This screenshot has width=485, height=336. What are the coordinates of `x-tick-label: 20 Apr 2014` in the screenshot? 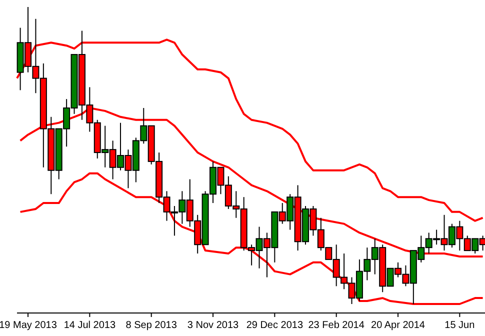 It's located at (398, 325).